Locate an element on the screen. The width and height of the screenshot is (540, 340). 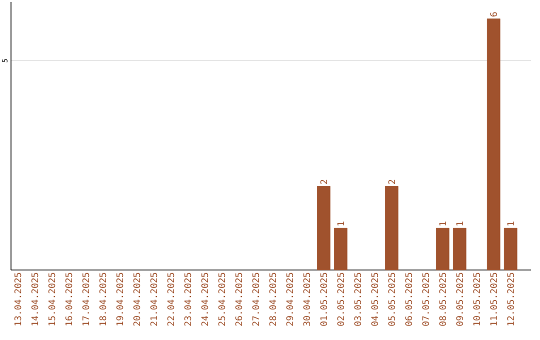
x-tick-label: 20.04.2025 is located at coordinates (136, 299).